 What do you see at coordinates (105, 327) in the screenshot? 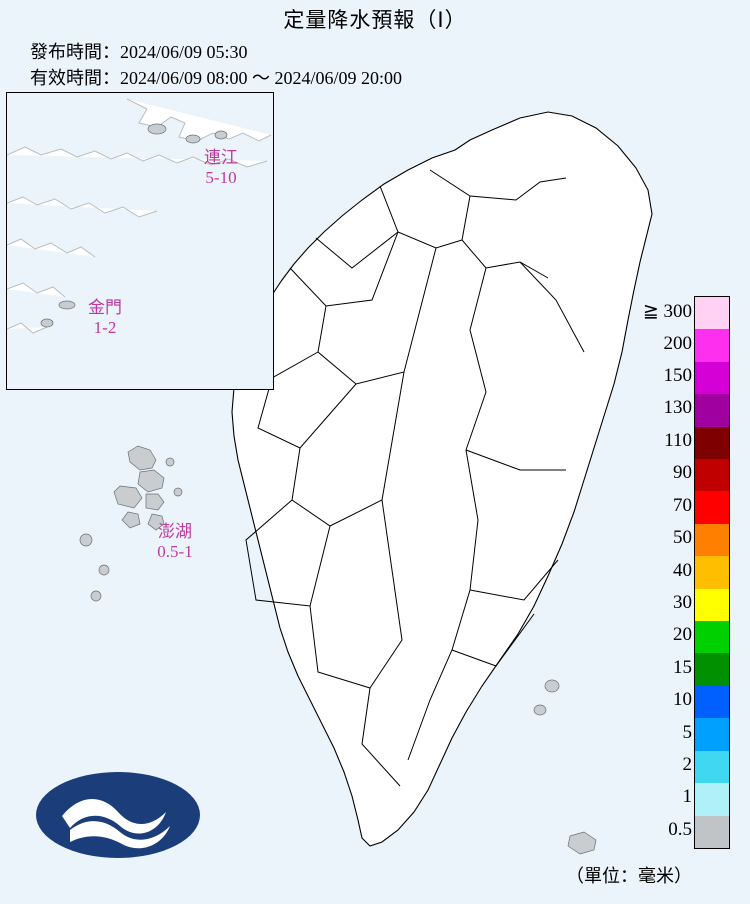
I see `kinmen-value: 1-2` at bounding box center [105, 327].